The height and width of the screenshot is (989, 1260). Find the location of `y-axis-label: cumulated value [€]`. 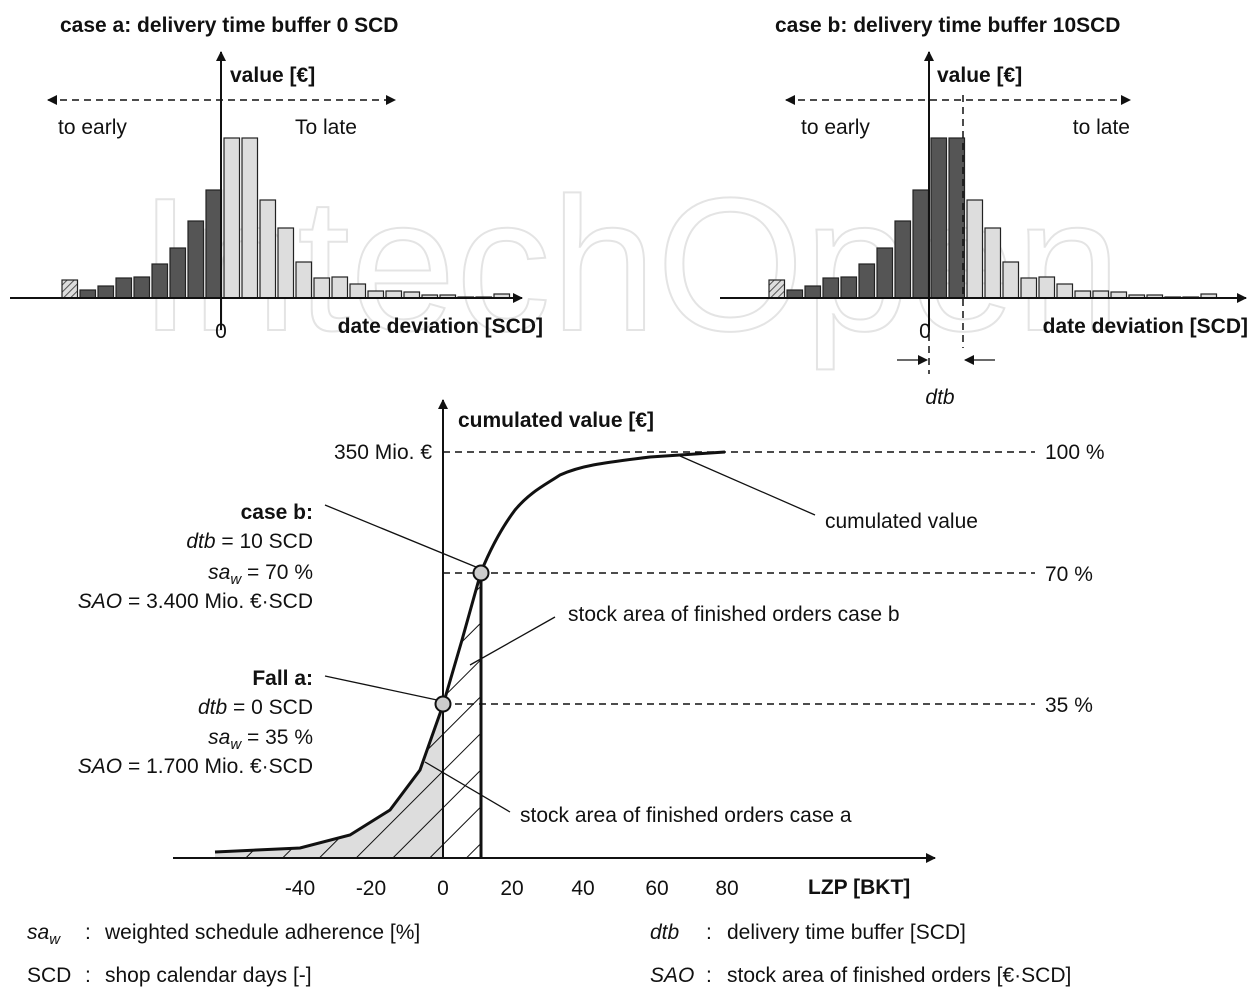

y-axis-label: cumulated value [€] is located at coordinates (556, 420).